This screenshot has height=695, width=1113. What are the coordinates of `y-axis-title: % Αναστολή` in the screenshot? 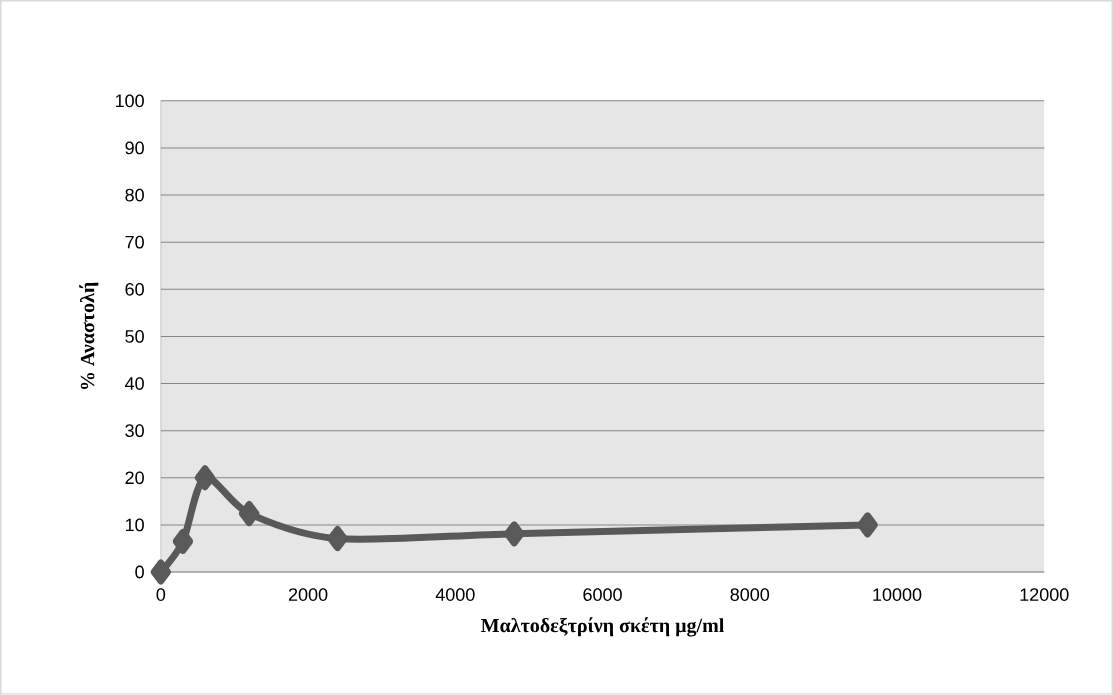 It's located at (89, 336).